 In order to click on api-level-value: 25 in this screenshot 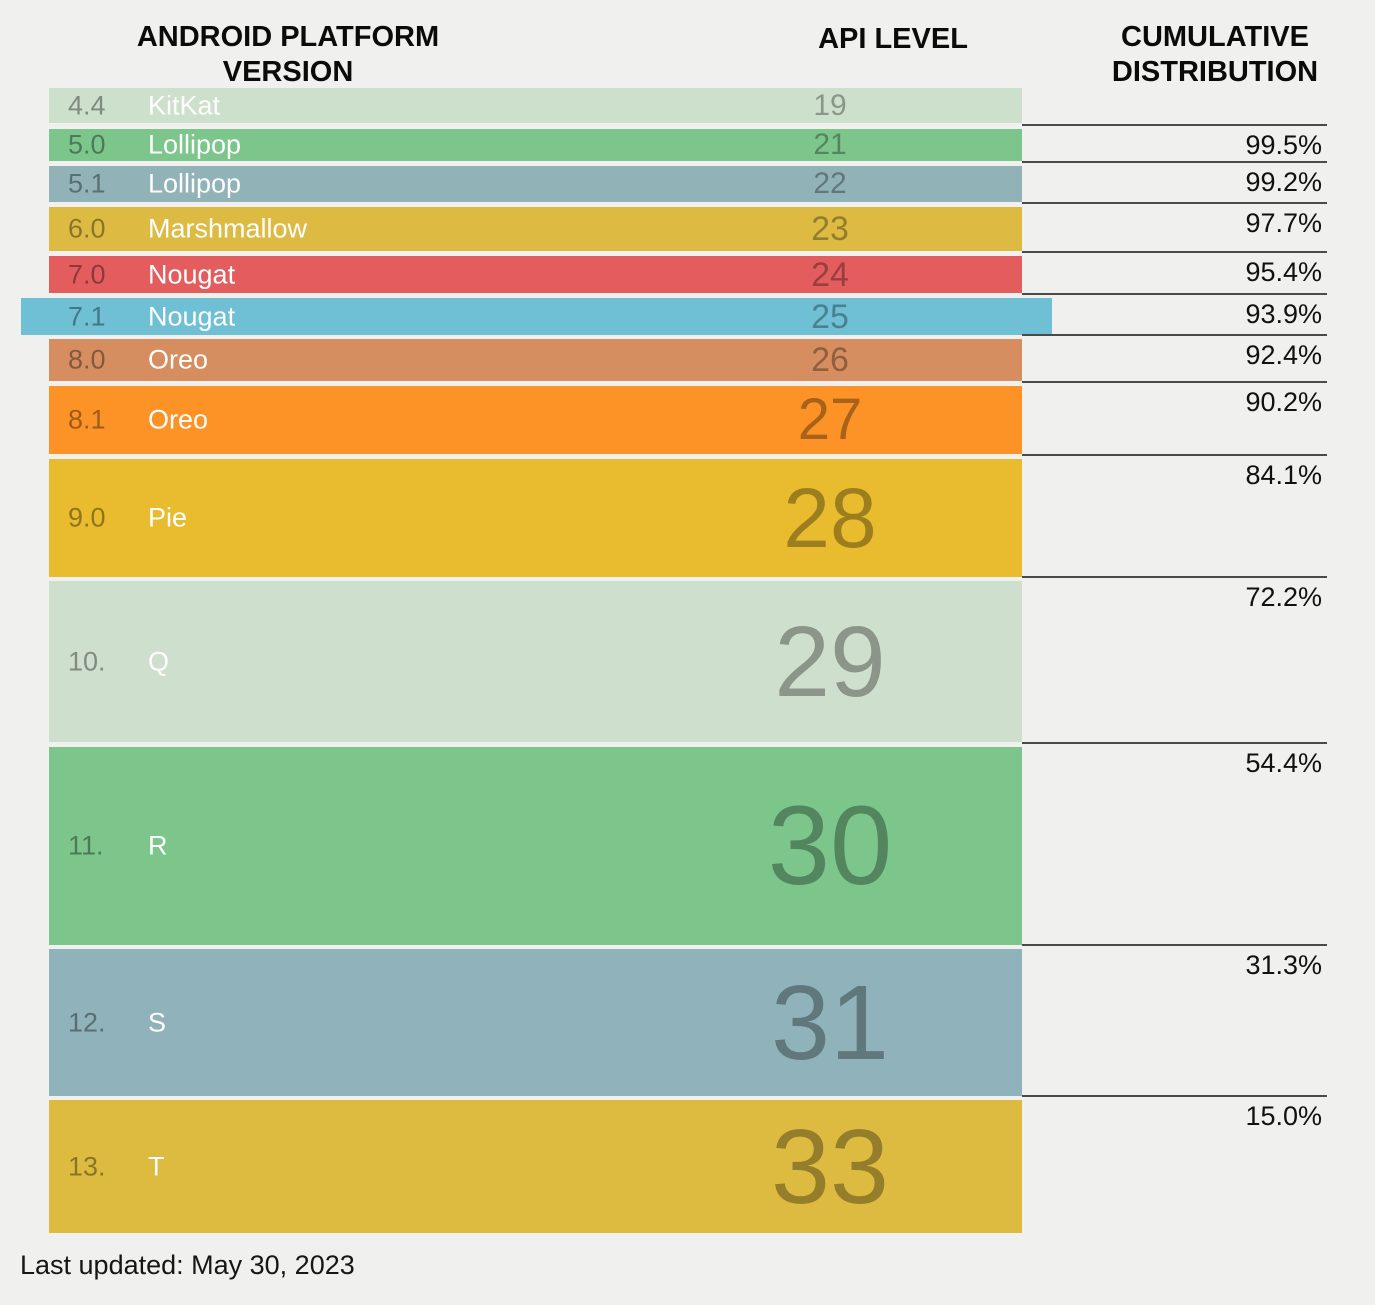, I will do `click(830, 316)`.